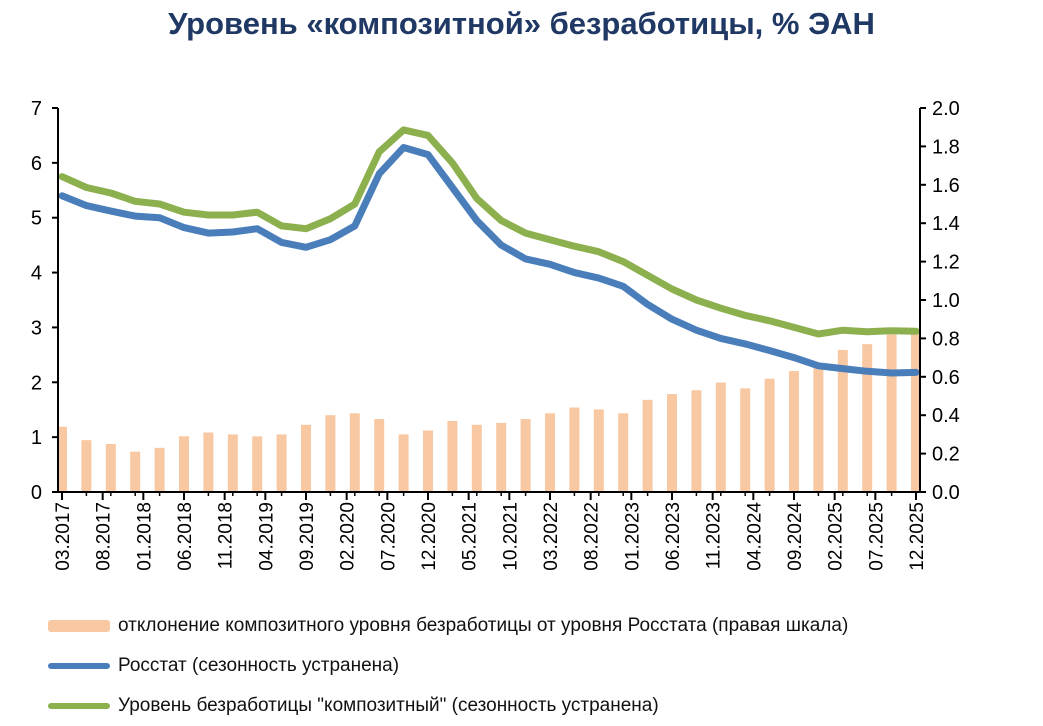 This screenshot has height=726, width=1043. What do you see at coordinates (946, 378) in the screenshot?
I see `right-tick-label: 0.6` at bounding box center [946, 378].